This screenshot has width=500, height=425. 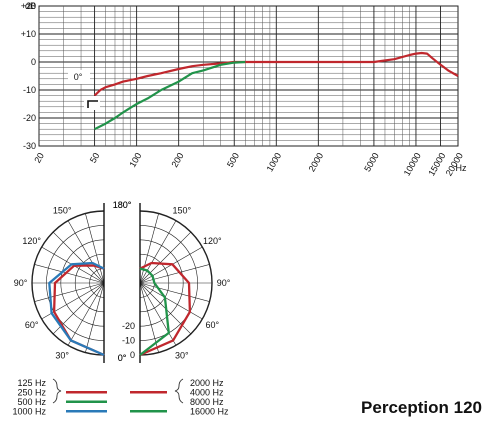 What do you see at coordinates (461, 168) in the screenshot?
I see `x-axis-unit: Hz` at bounding box center [461, 168].